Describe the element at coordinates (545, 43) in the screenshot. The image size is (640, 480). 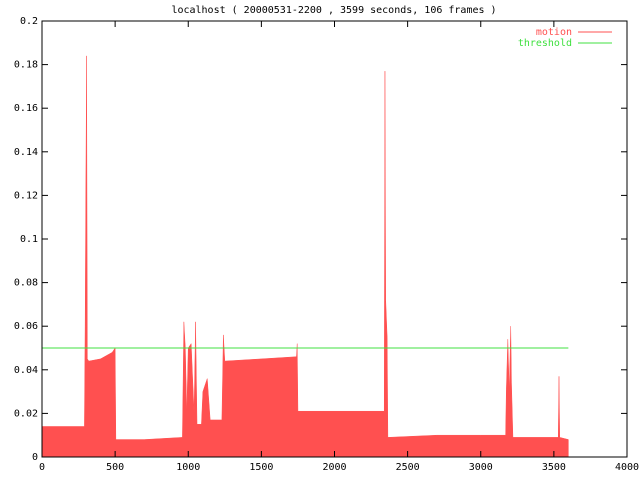
I see `legend-label: threshold` at that location.